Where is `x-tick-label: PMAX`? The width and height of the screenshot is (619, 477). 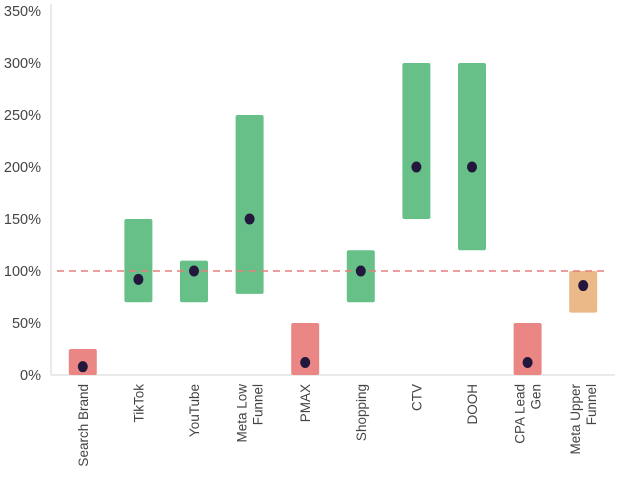
x-tick-label: PMAX is located at coordinates (305, 403).